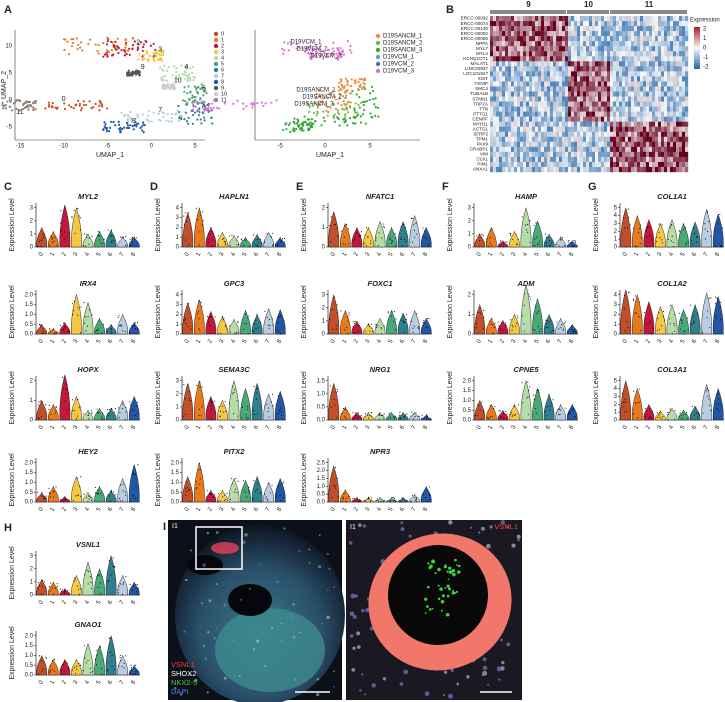  What do you see at coordinates (268, 427) in the screenshot?
I see `x-tick-label: 7` at bounding box center [268, 427].